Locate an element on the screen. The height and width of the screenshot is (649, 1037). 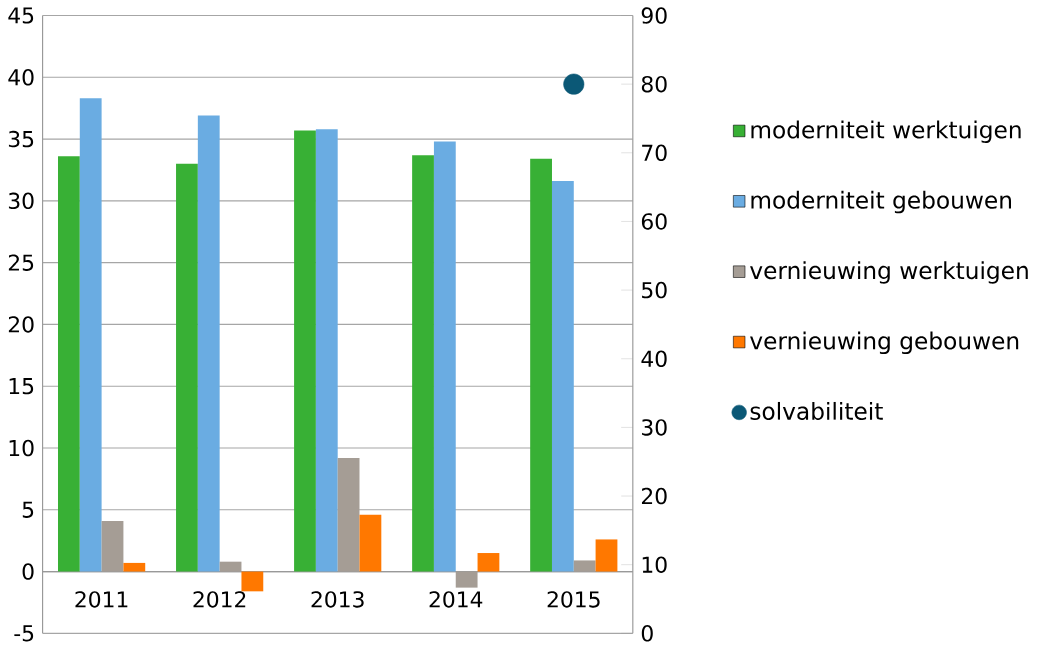
legend-label: solvabiliteit is located at coordinates (816, 411).